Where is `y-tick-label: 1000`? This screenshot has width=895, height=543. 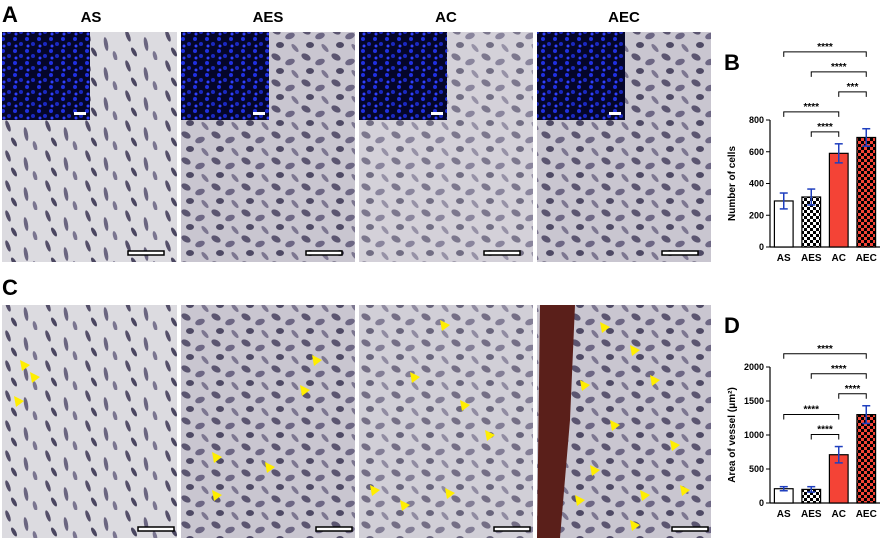
y-tick-label: 1000 is located at coordinates (754, 435).